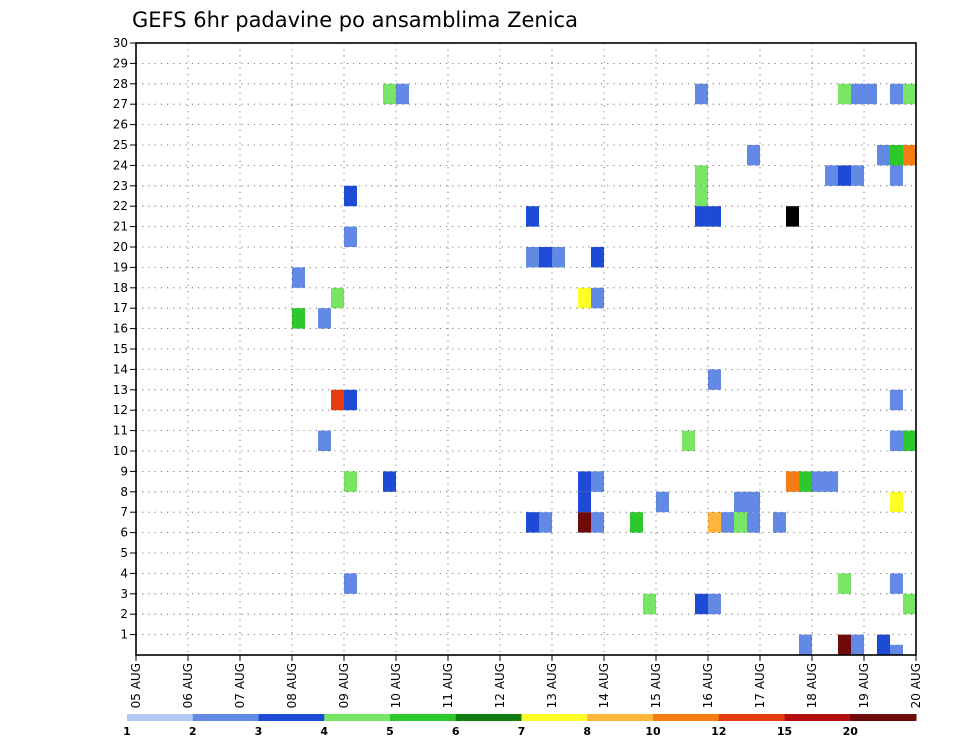  What do you see at coordinates (124, 553) in the screenshot?
I see `y-tick-label: 5` at bounding box center [124, 553].